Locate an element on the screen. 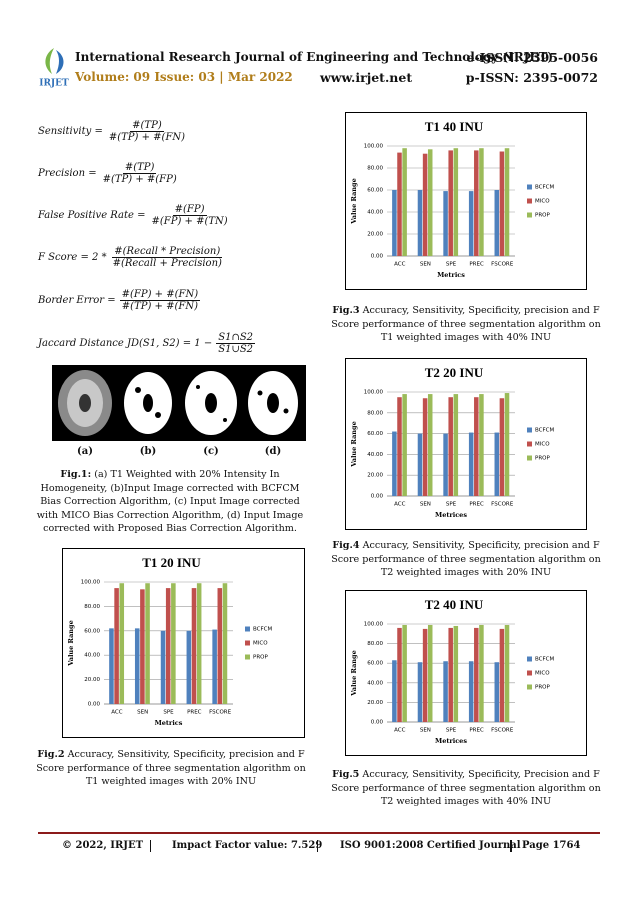 The width and height of the screenshot is (638, 902). x-tick-label: FSCORE is located at coordinates (502, 731).